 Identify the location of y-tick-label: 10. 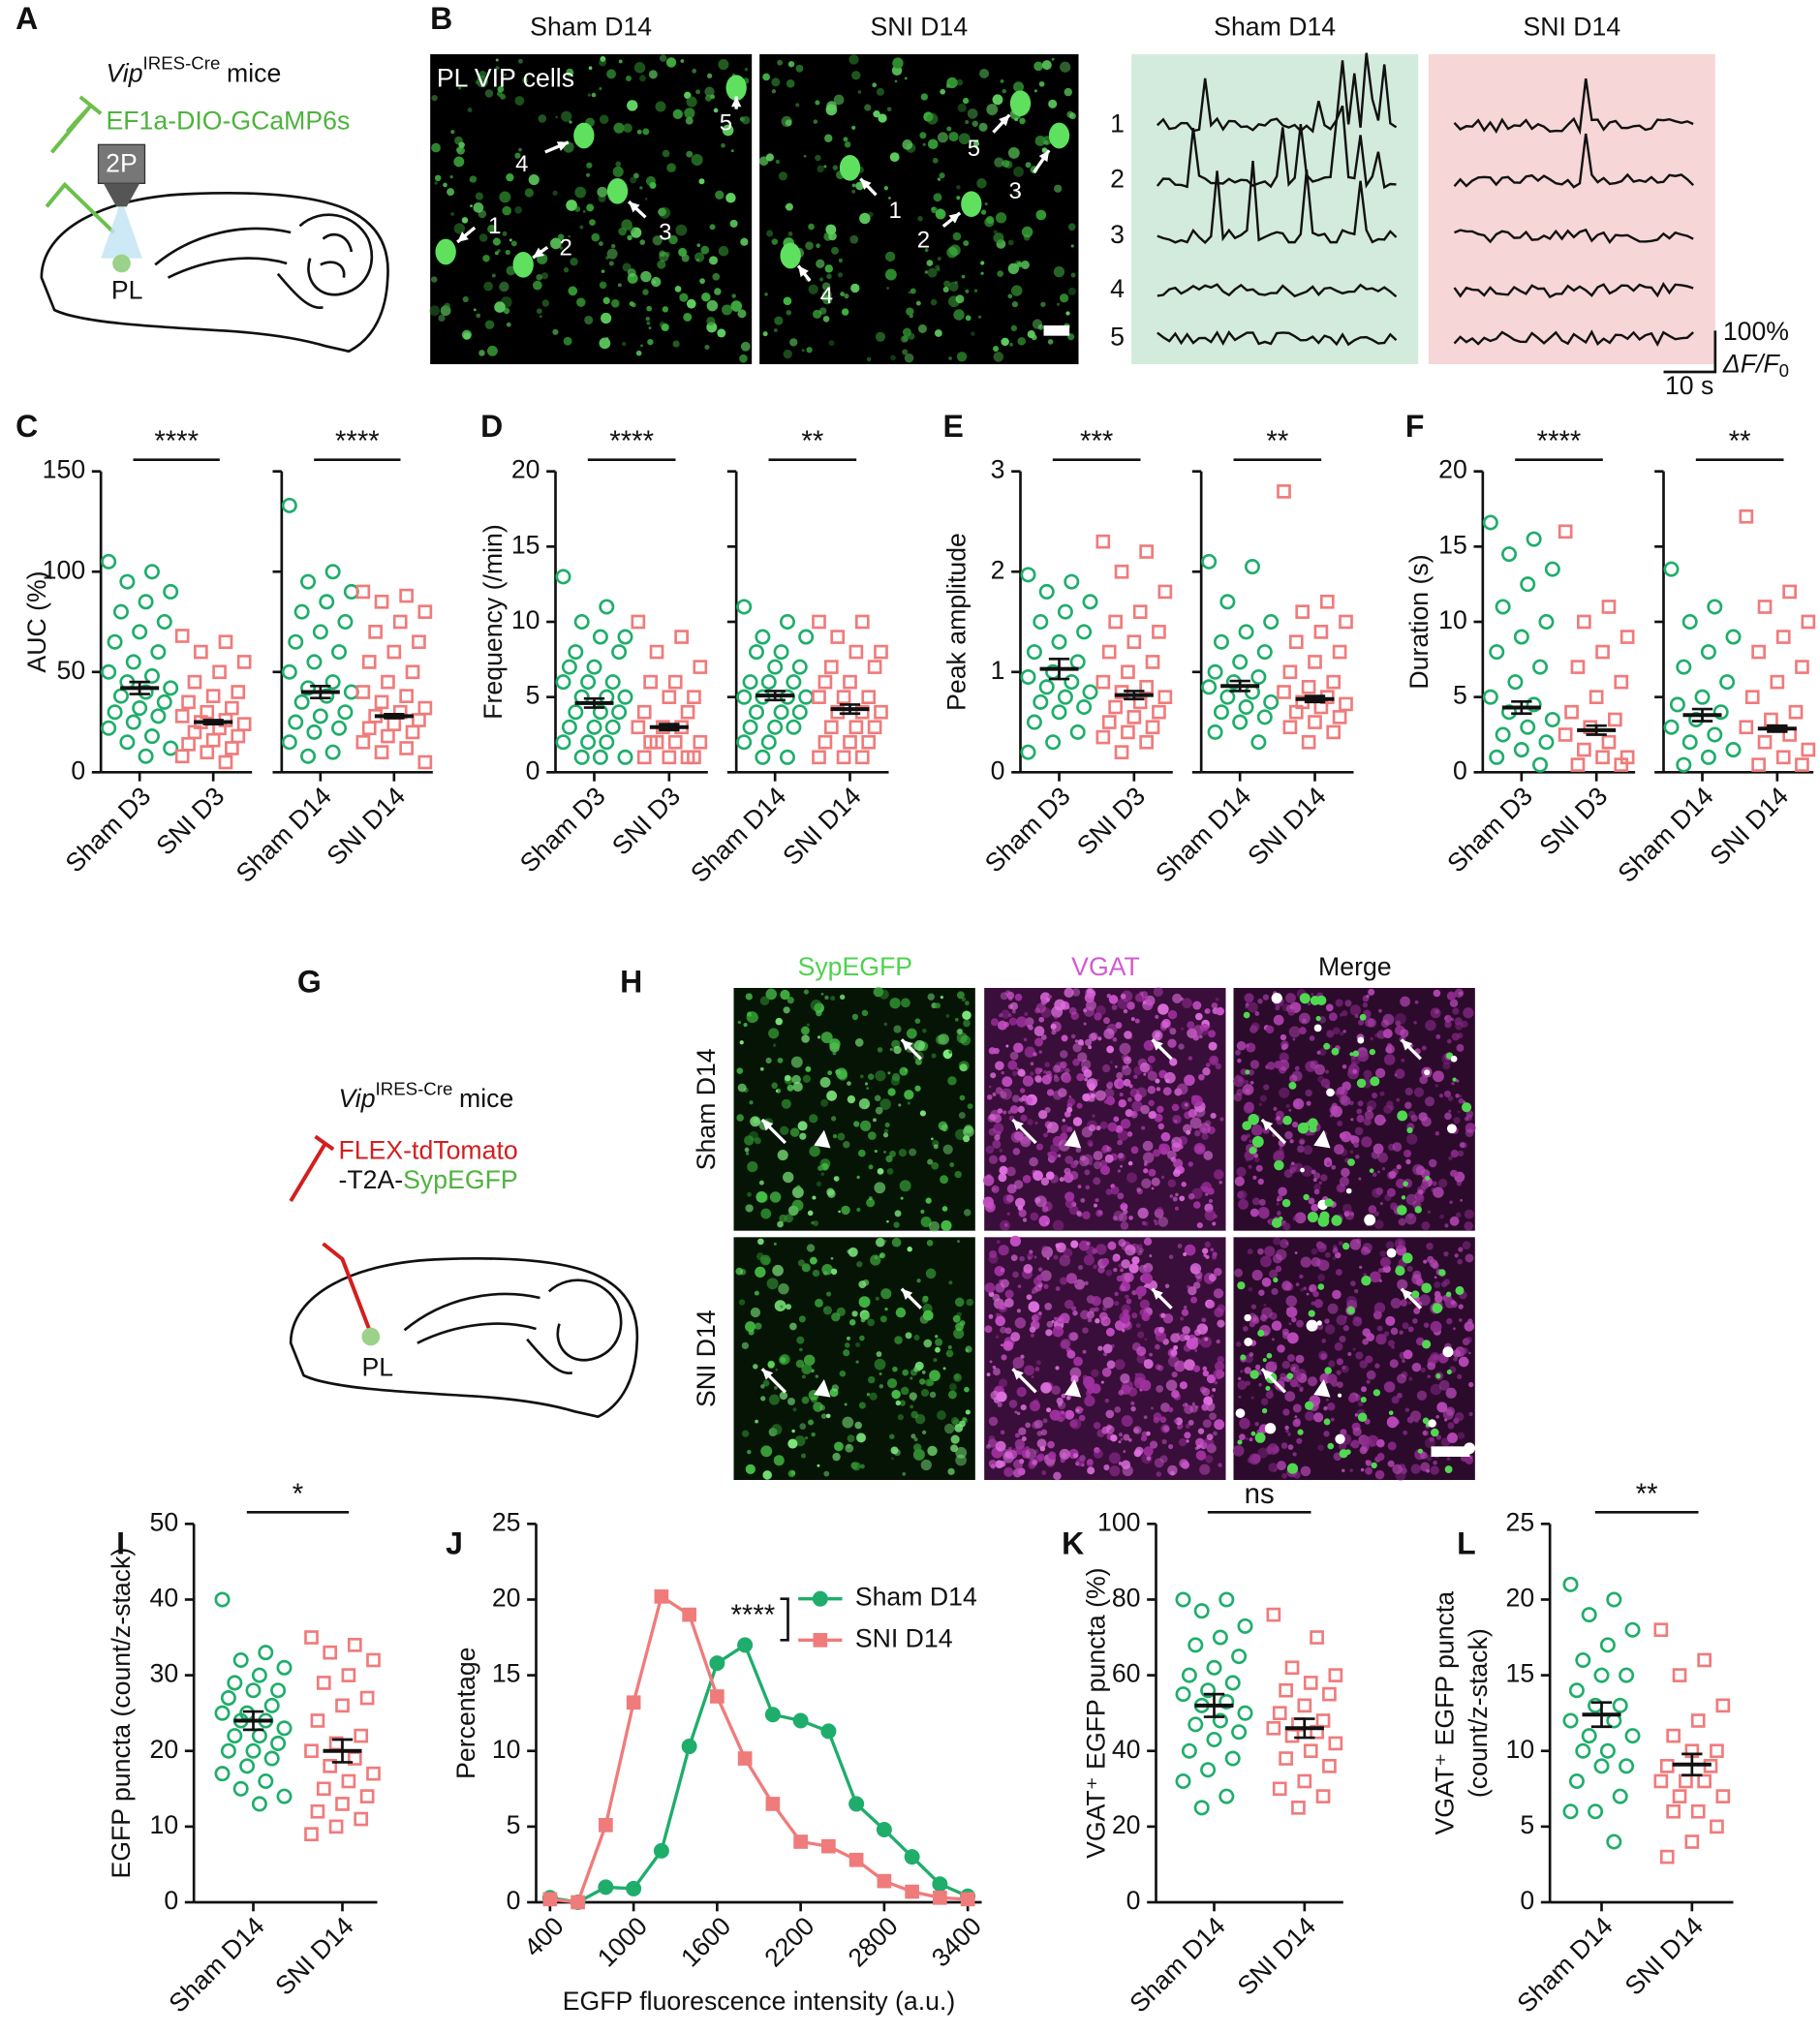
(164, 1824).